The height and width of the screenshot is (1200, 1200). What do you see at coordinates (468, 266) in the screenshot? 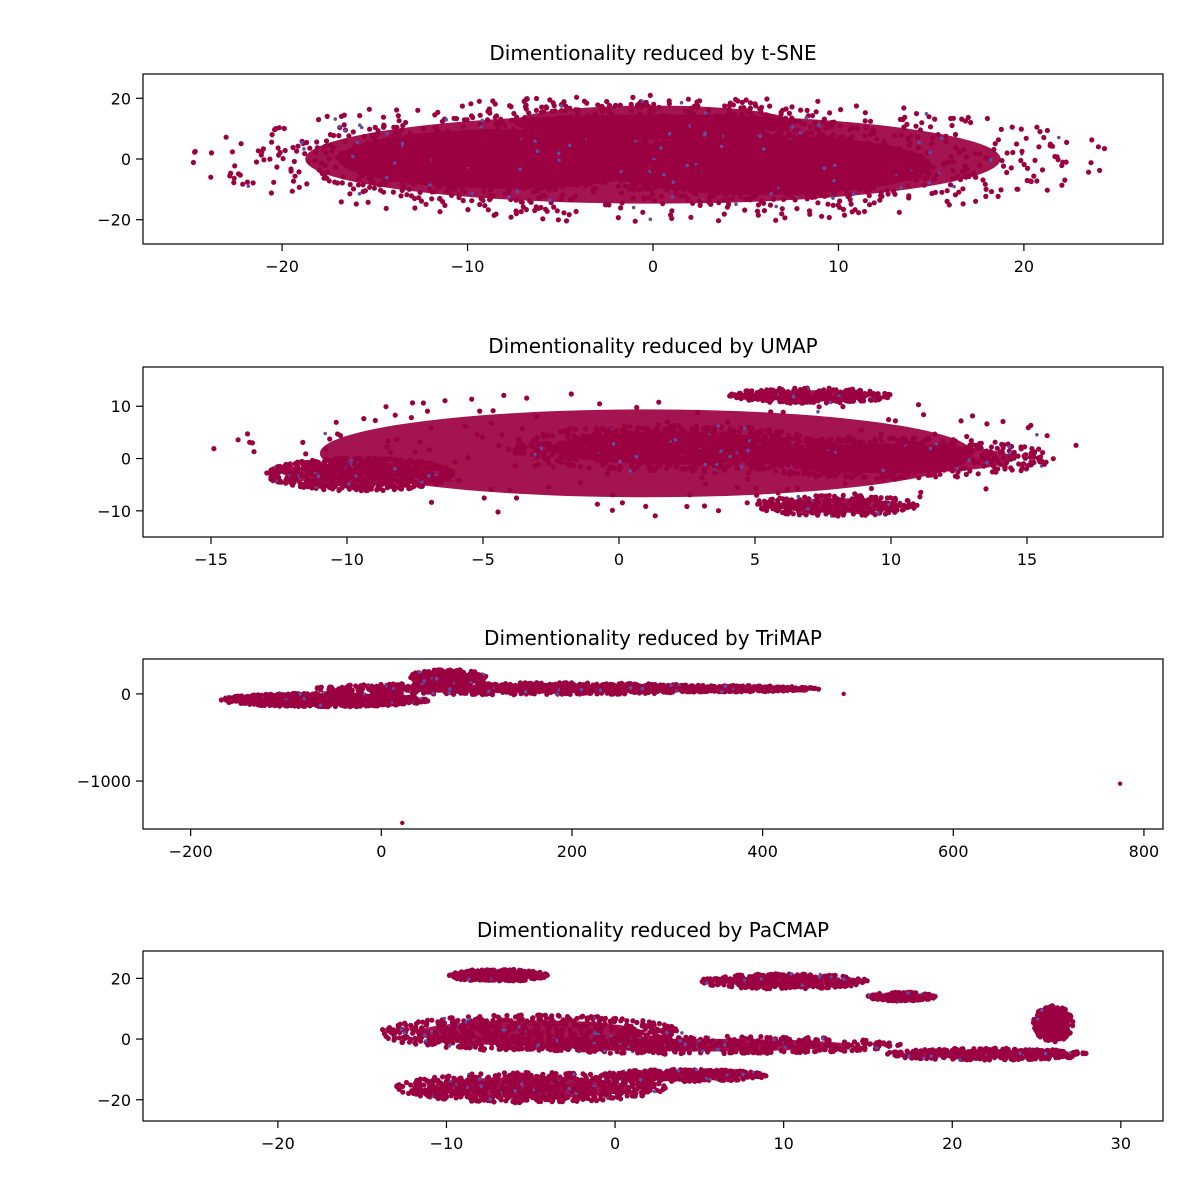
I see `x-tick-label: −10` at bounding box center [468, 266].